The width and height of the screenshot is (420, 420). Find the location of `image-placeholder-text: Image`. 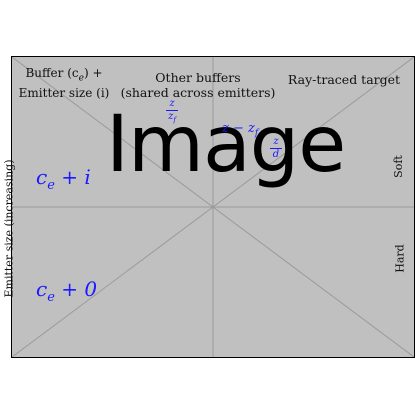

image-placeholder-text: Image is located at coordinates (226, 145).